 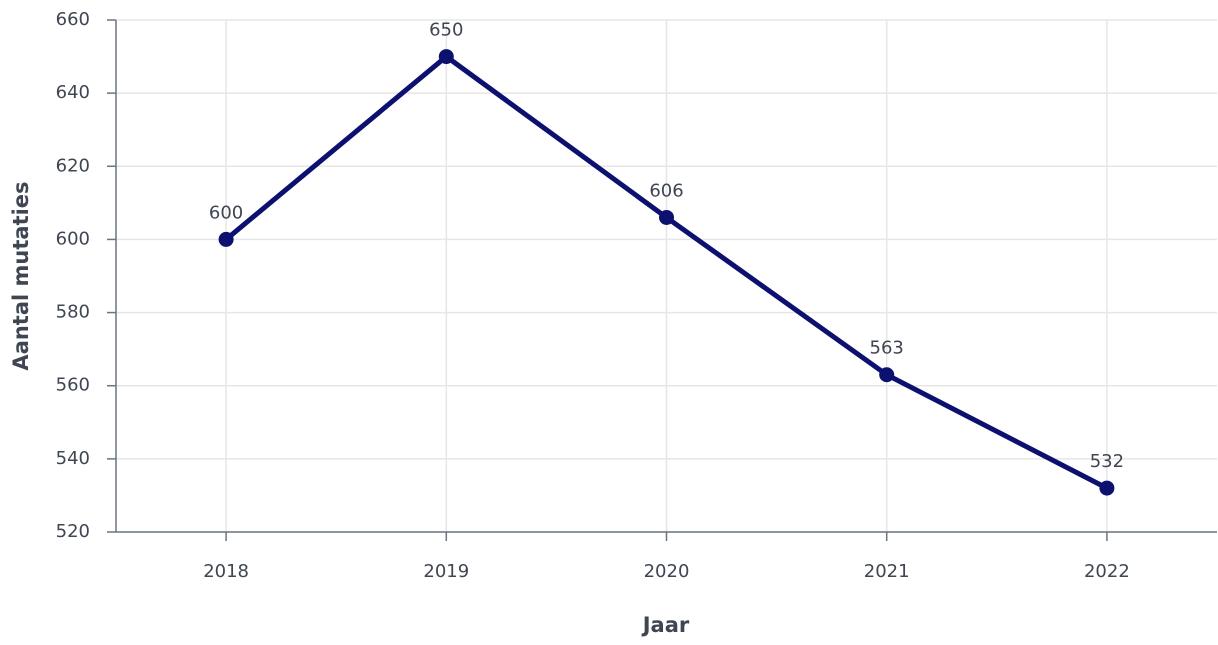 What do you see at coordinates (21, 275) in the screenshot?
I see `y-axis-title: Aantal mutaties` at bounding box center [21, 275].